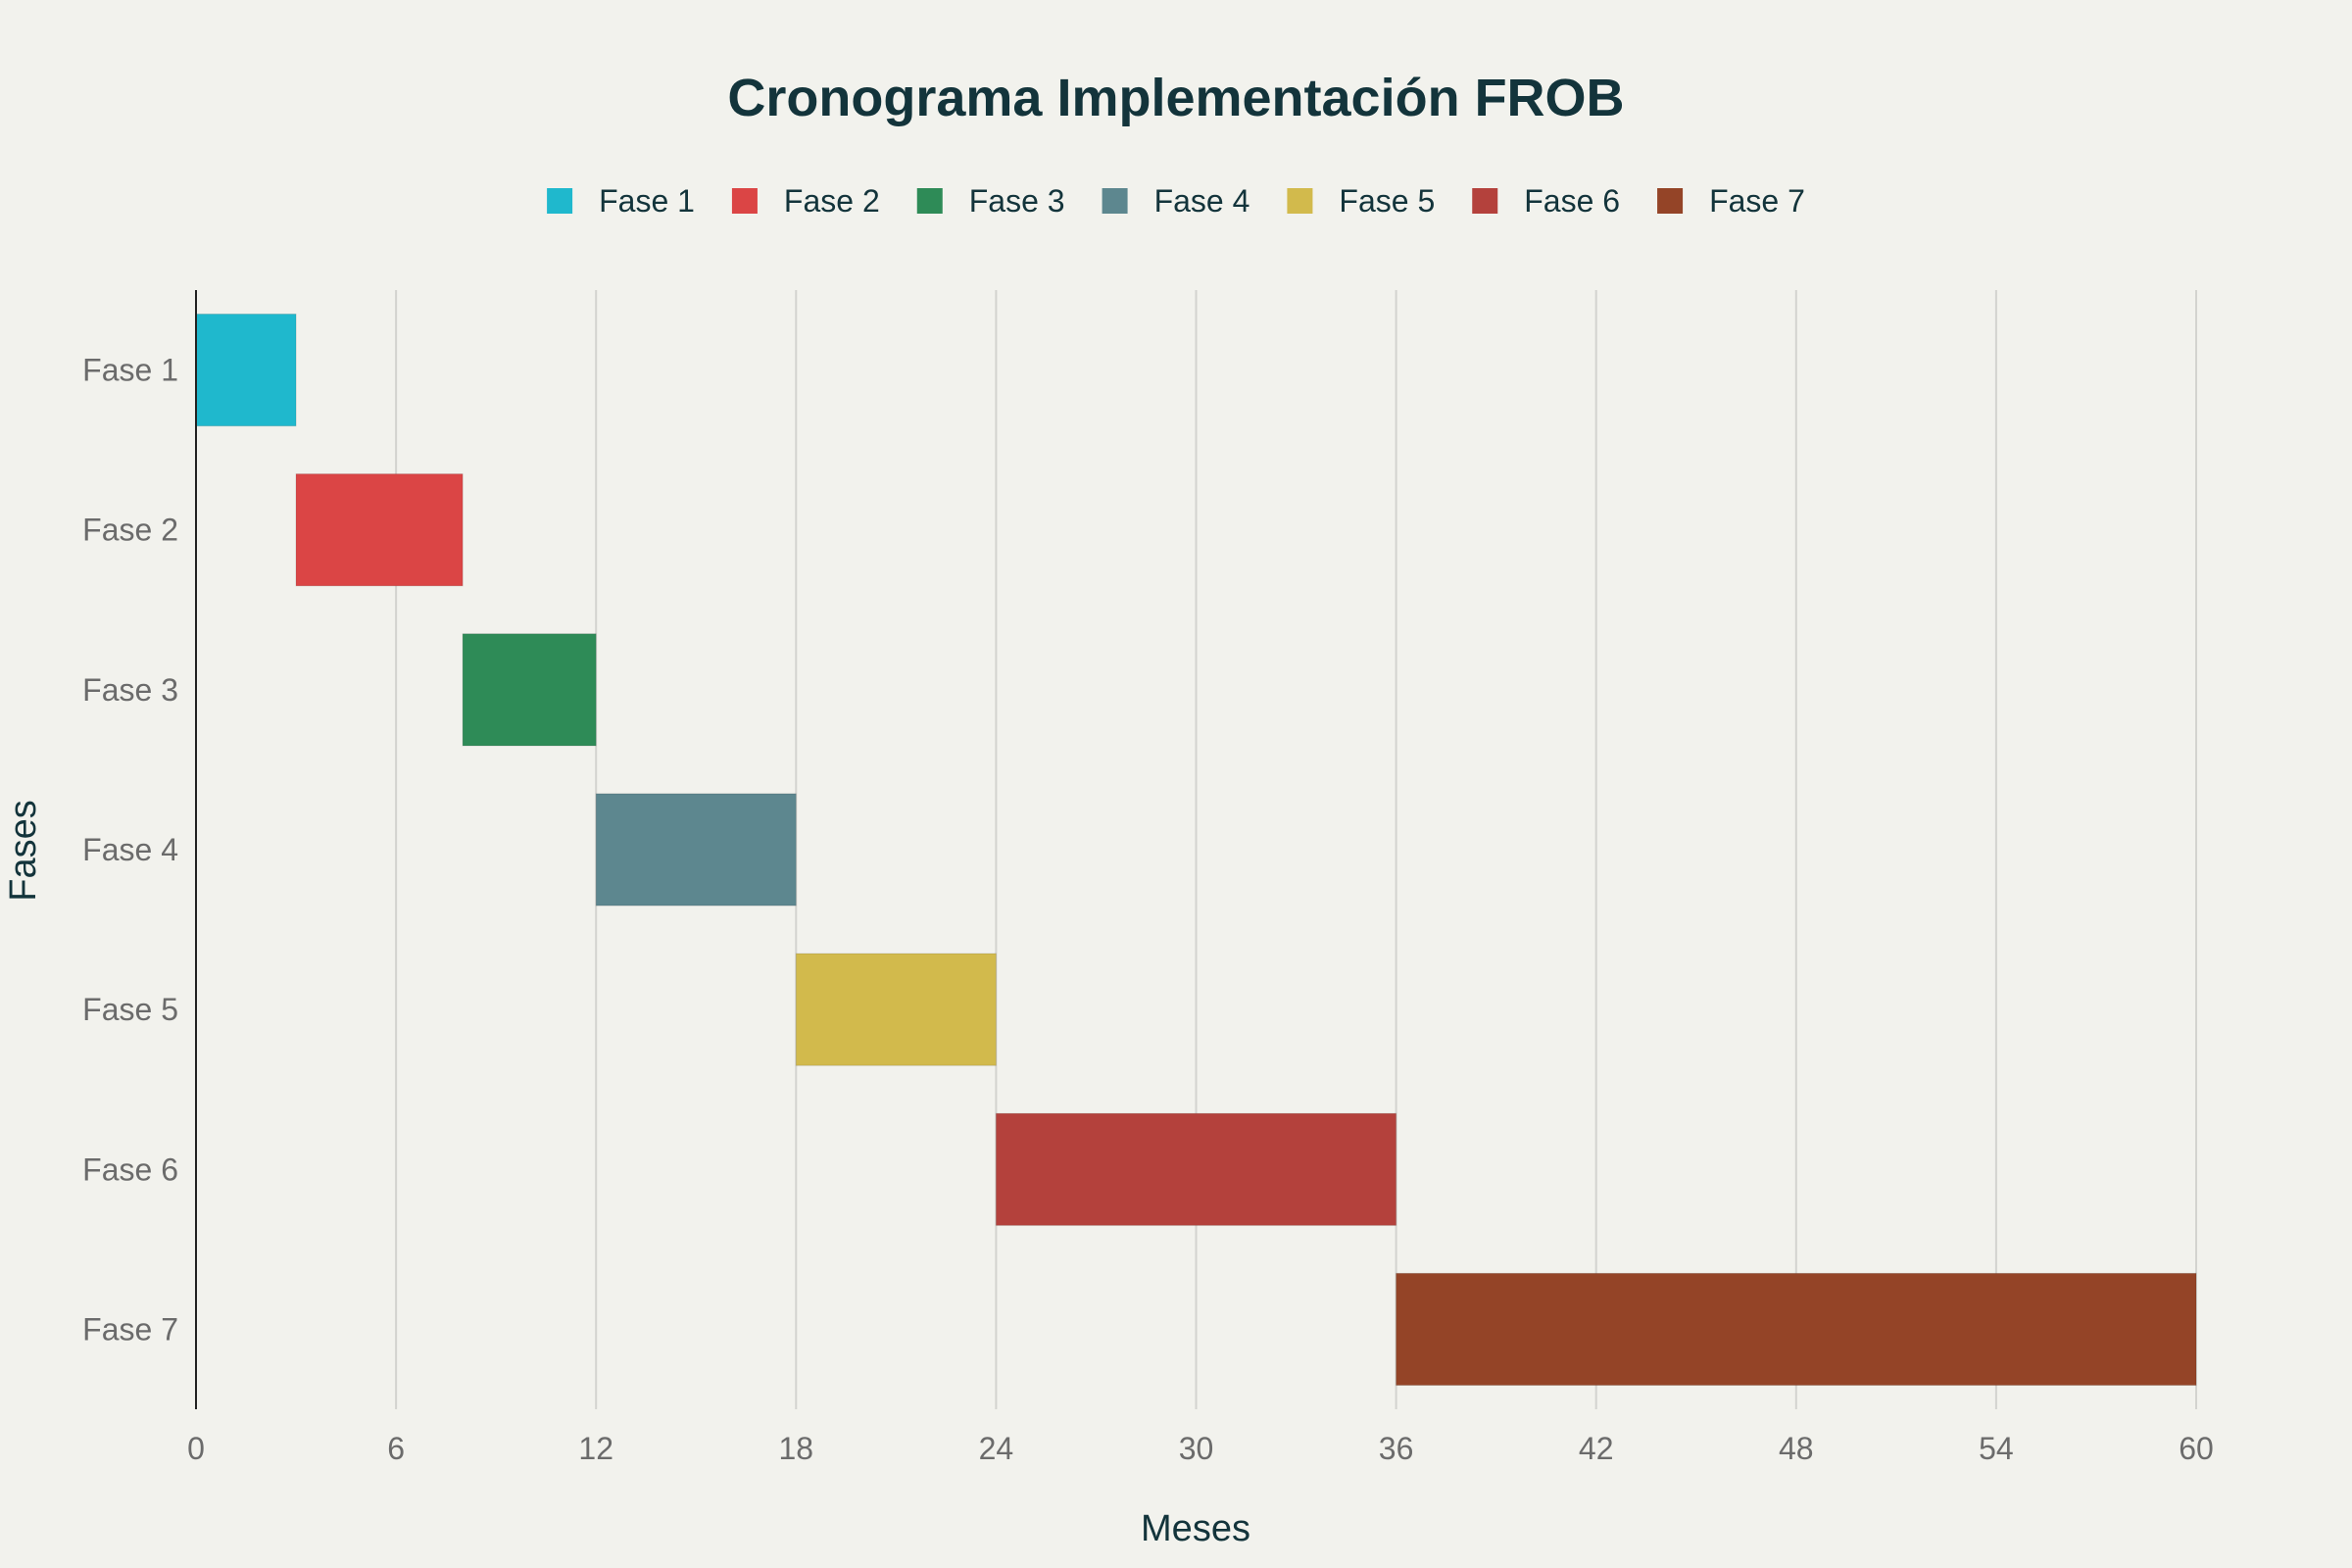 Image resolution: width=2352 pixels, height=1568 pixels. I want to click on legend-label: Fase 5, so click(1387, 201).